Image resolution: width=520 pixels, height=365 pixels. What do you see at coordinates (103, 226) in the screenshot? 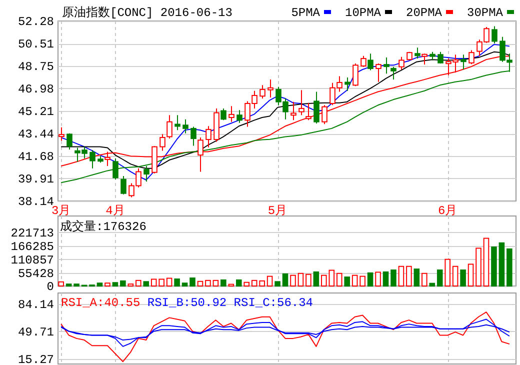
I see `chart-title: 成交量:176326` at bounding box center [103, 226].